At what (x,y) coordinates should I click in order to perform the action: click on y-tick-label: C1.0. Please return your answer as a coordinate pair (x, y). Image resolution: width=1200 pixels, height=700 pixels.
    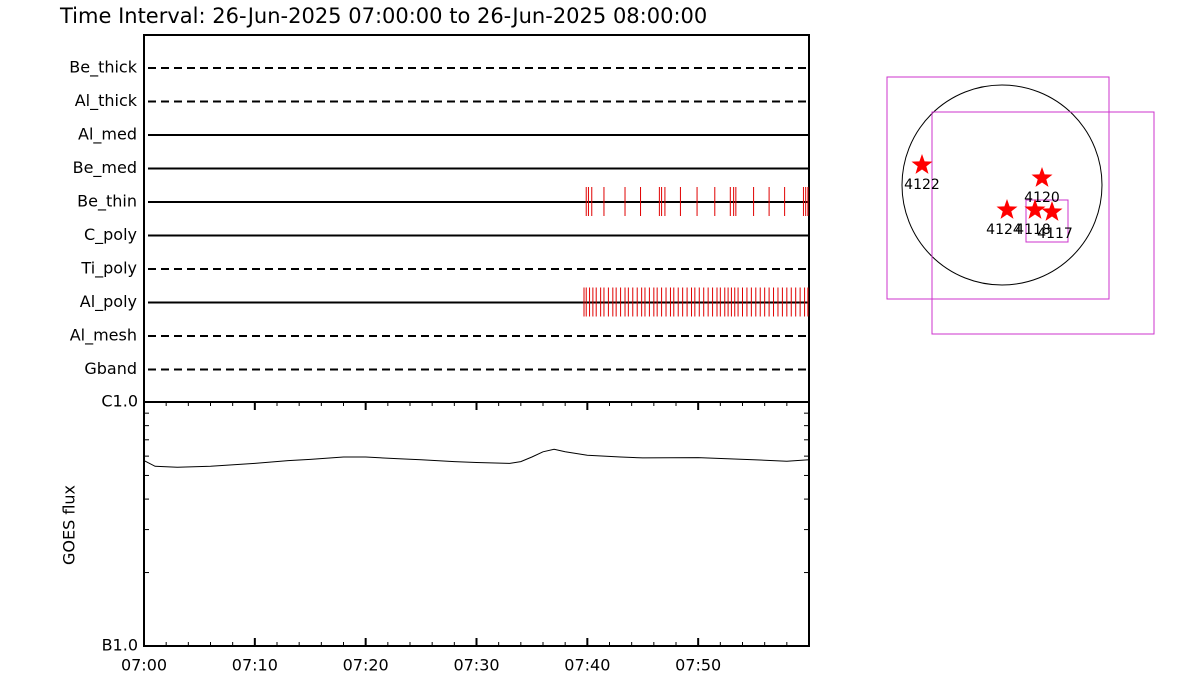
    Looking at the image, I should click on (119, 401).